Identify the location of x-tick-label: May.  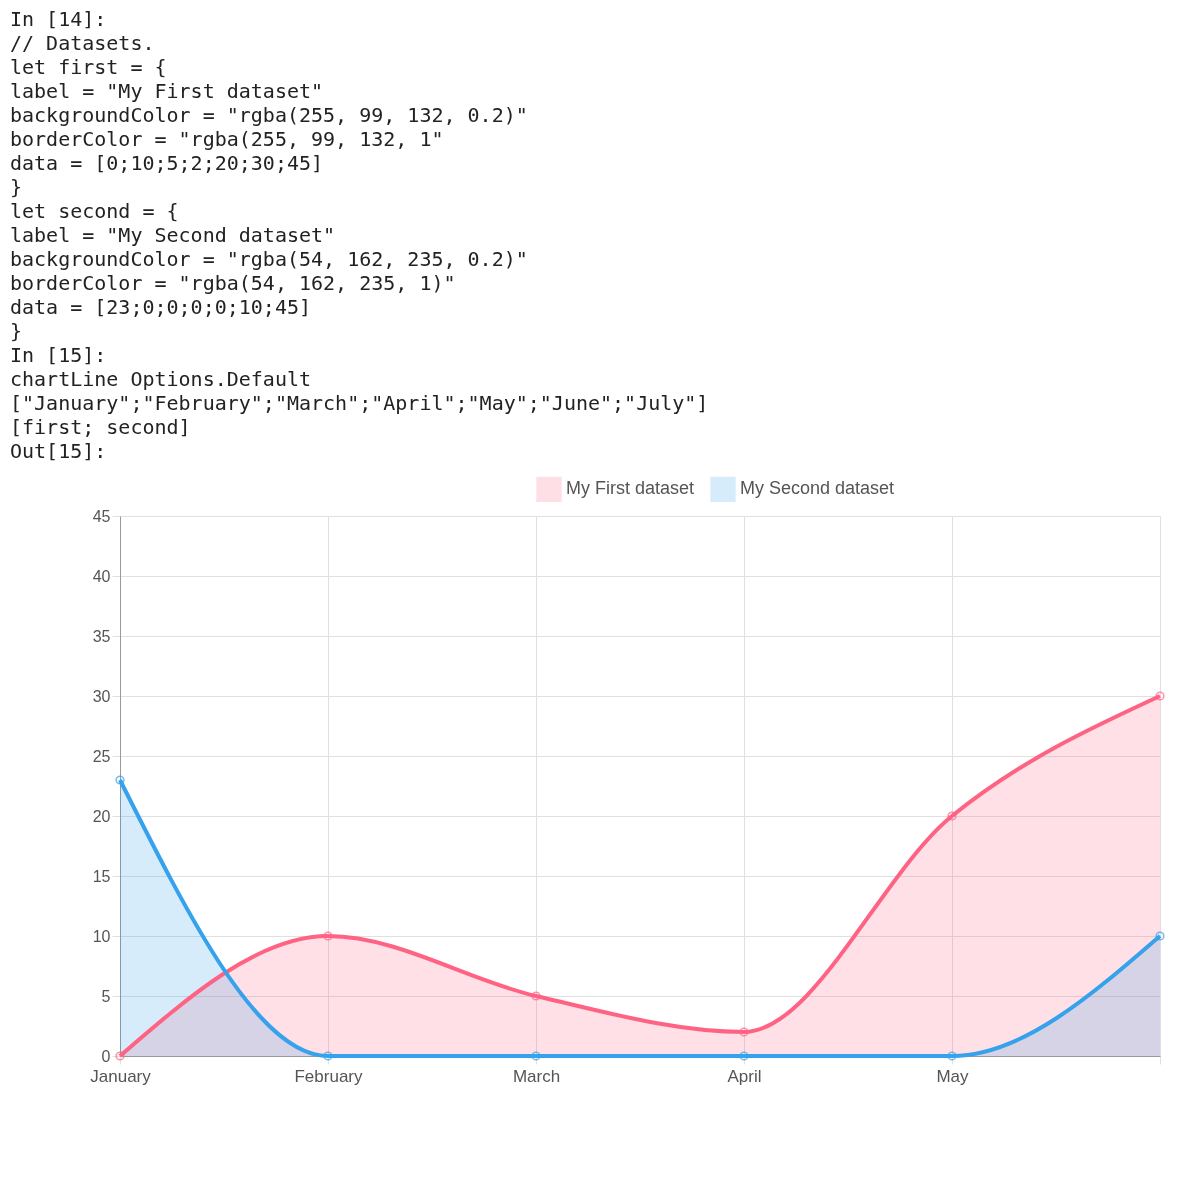
(953, 1076).